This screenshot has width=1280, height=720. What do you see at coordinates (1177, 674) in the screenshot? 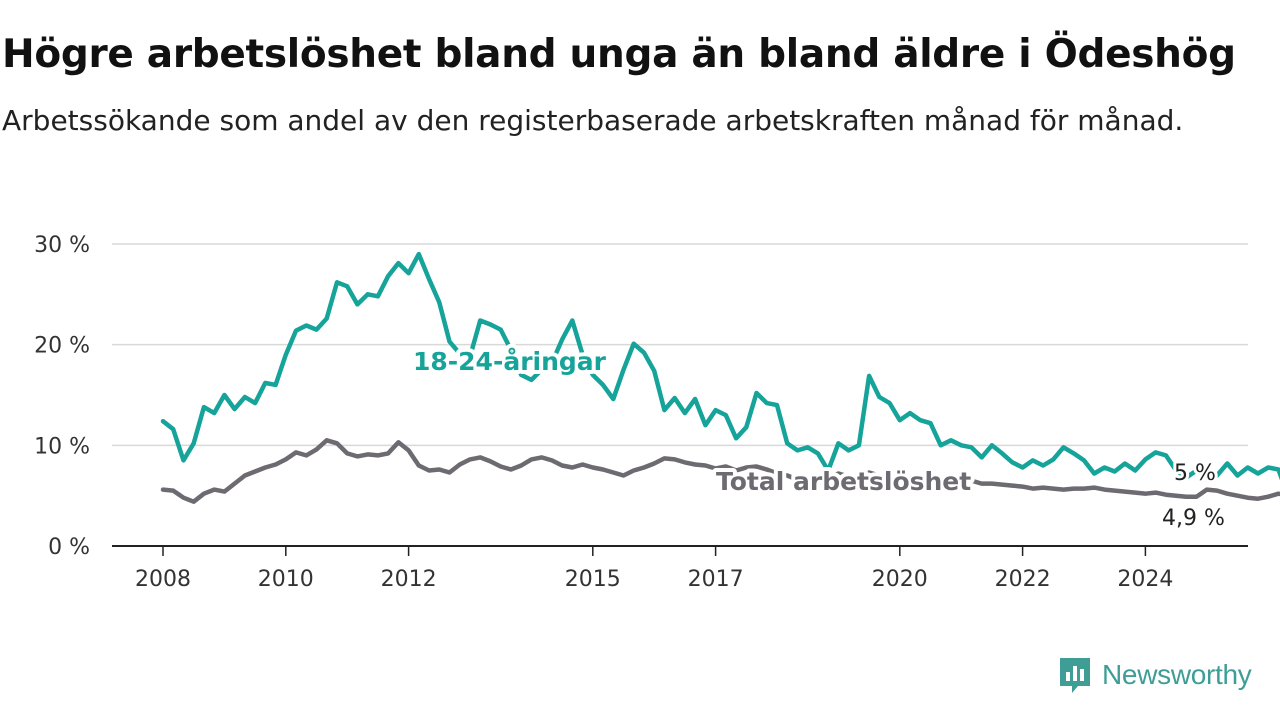
I see `brand-name: Newsworthy` at bounding box center [1177, 674].